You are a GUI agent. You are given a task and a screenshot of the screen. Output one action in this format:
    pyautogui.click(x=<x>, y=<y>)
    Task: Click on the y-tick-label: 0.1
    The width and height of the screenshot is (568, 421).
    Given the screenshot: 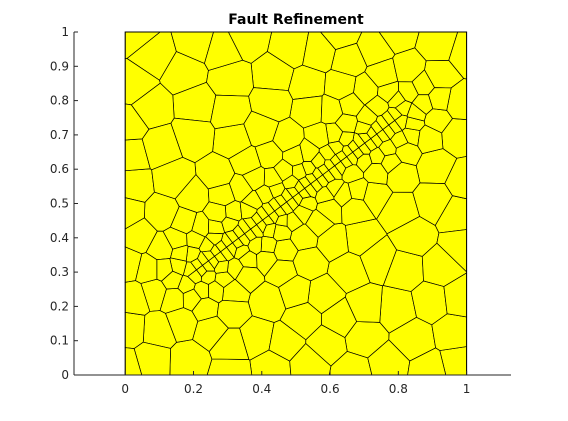 What is the action you would take?
    pyautogui.click(x=59, y=341)
    